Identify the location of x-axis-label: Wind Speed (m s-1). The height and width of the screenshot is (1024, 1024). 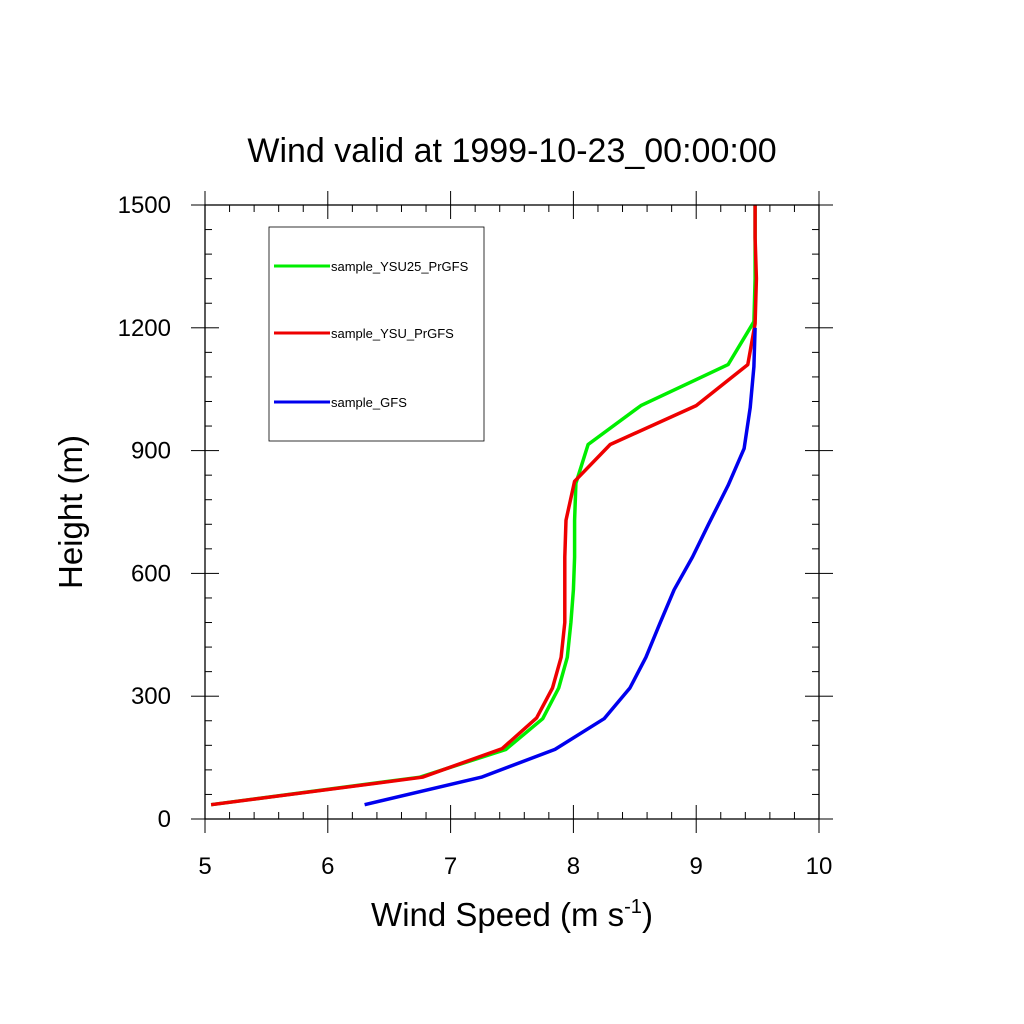
(512, 914).